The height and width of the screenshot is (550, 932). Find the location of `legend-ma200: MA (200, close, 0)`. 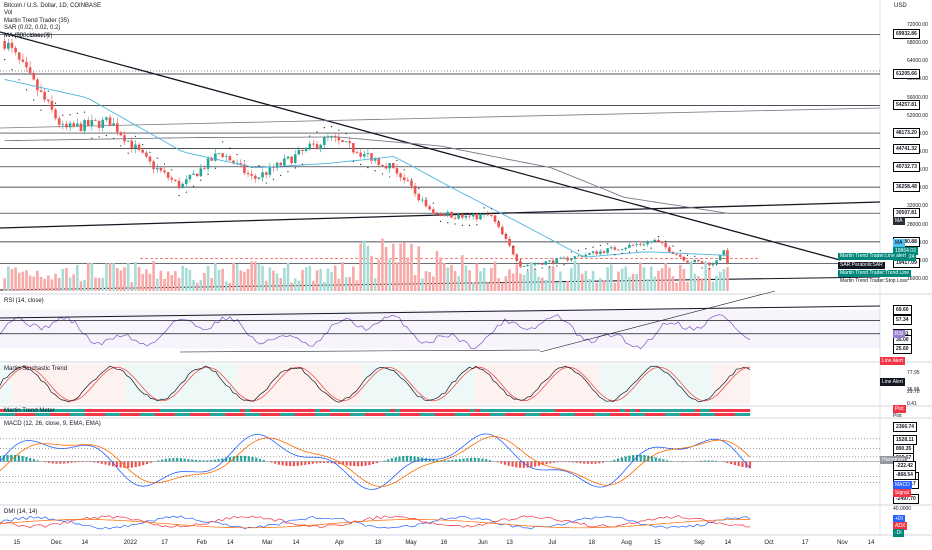

legend-ma200: MA (200, close, 0) is located at coordinates (28, 36).